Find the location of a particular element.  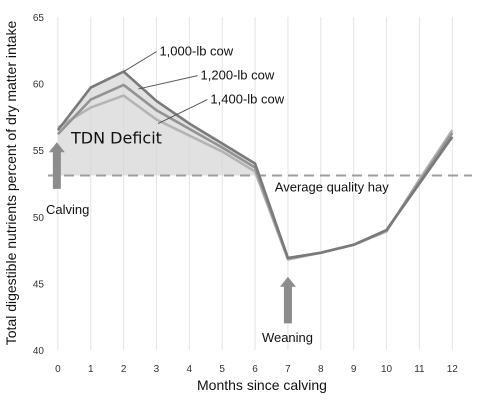

x-tick-label-6: 6 is located at coordinates (255, 369).